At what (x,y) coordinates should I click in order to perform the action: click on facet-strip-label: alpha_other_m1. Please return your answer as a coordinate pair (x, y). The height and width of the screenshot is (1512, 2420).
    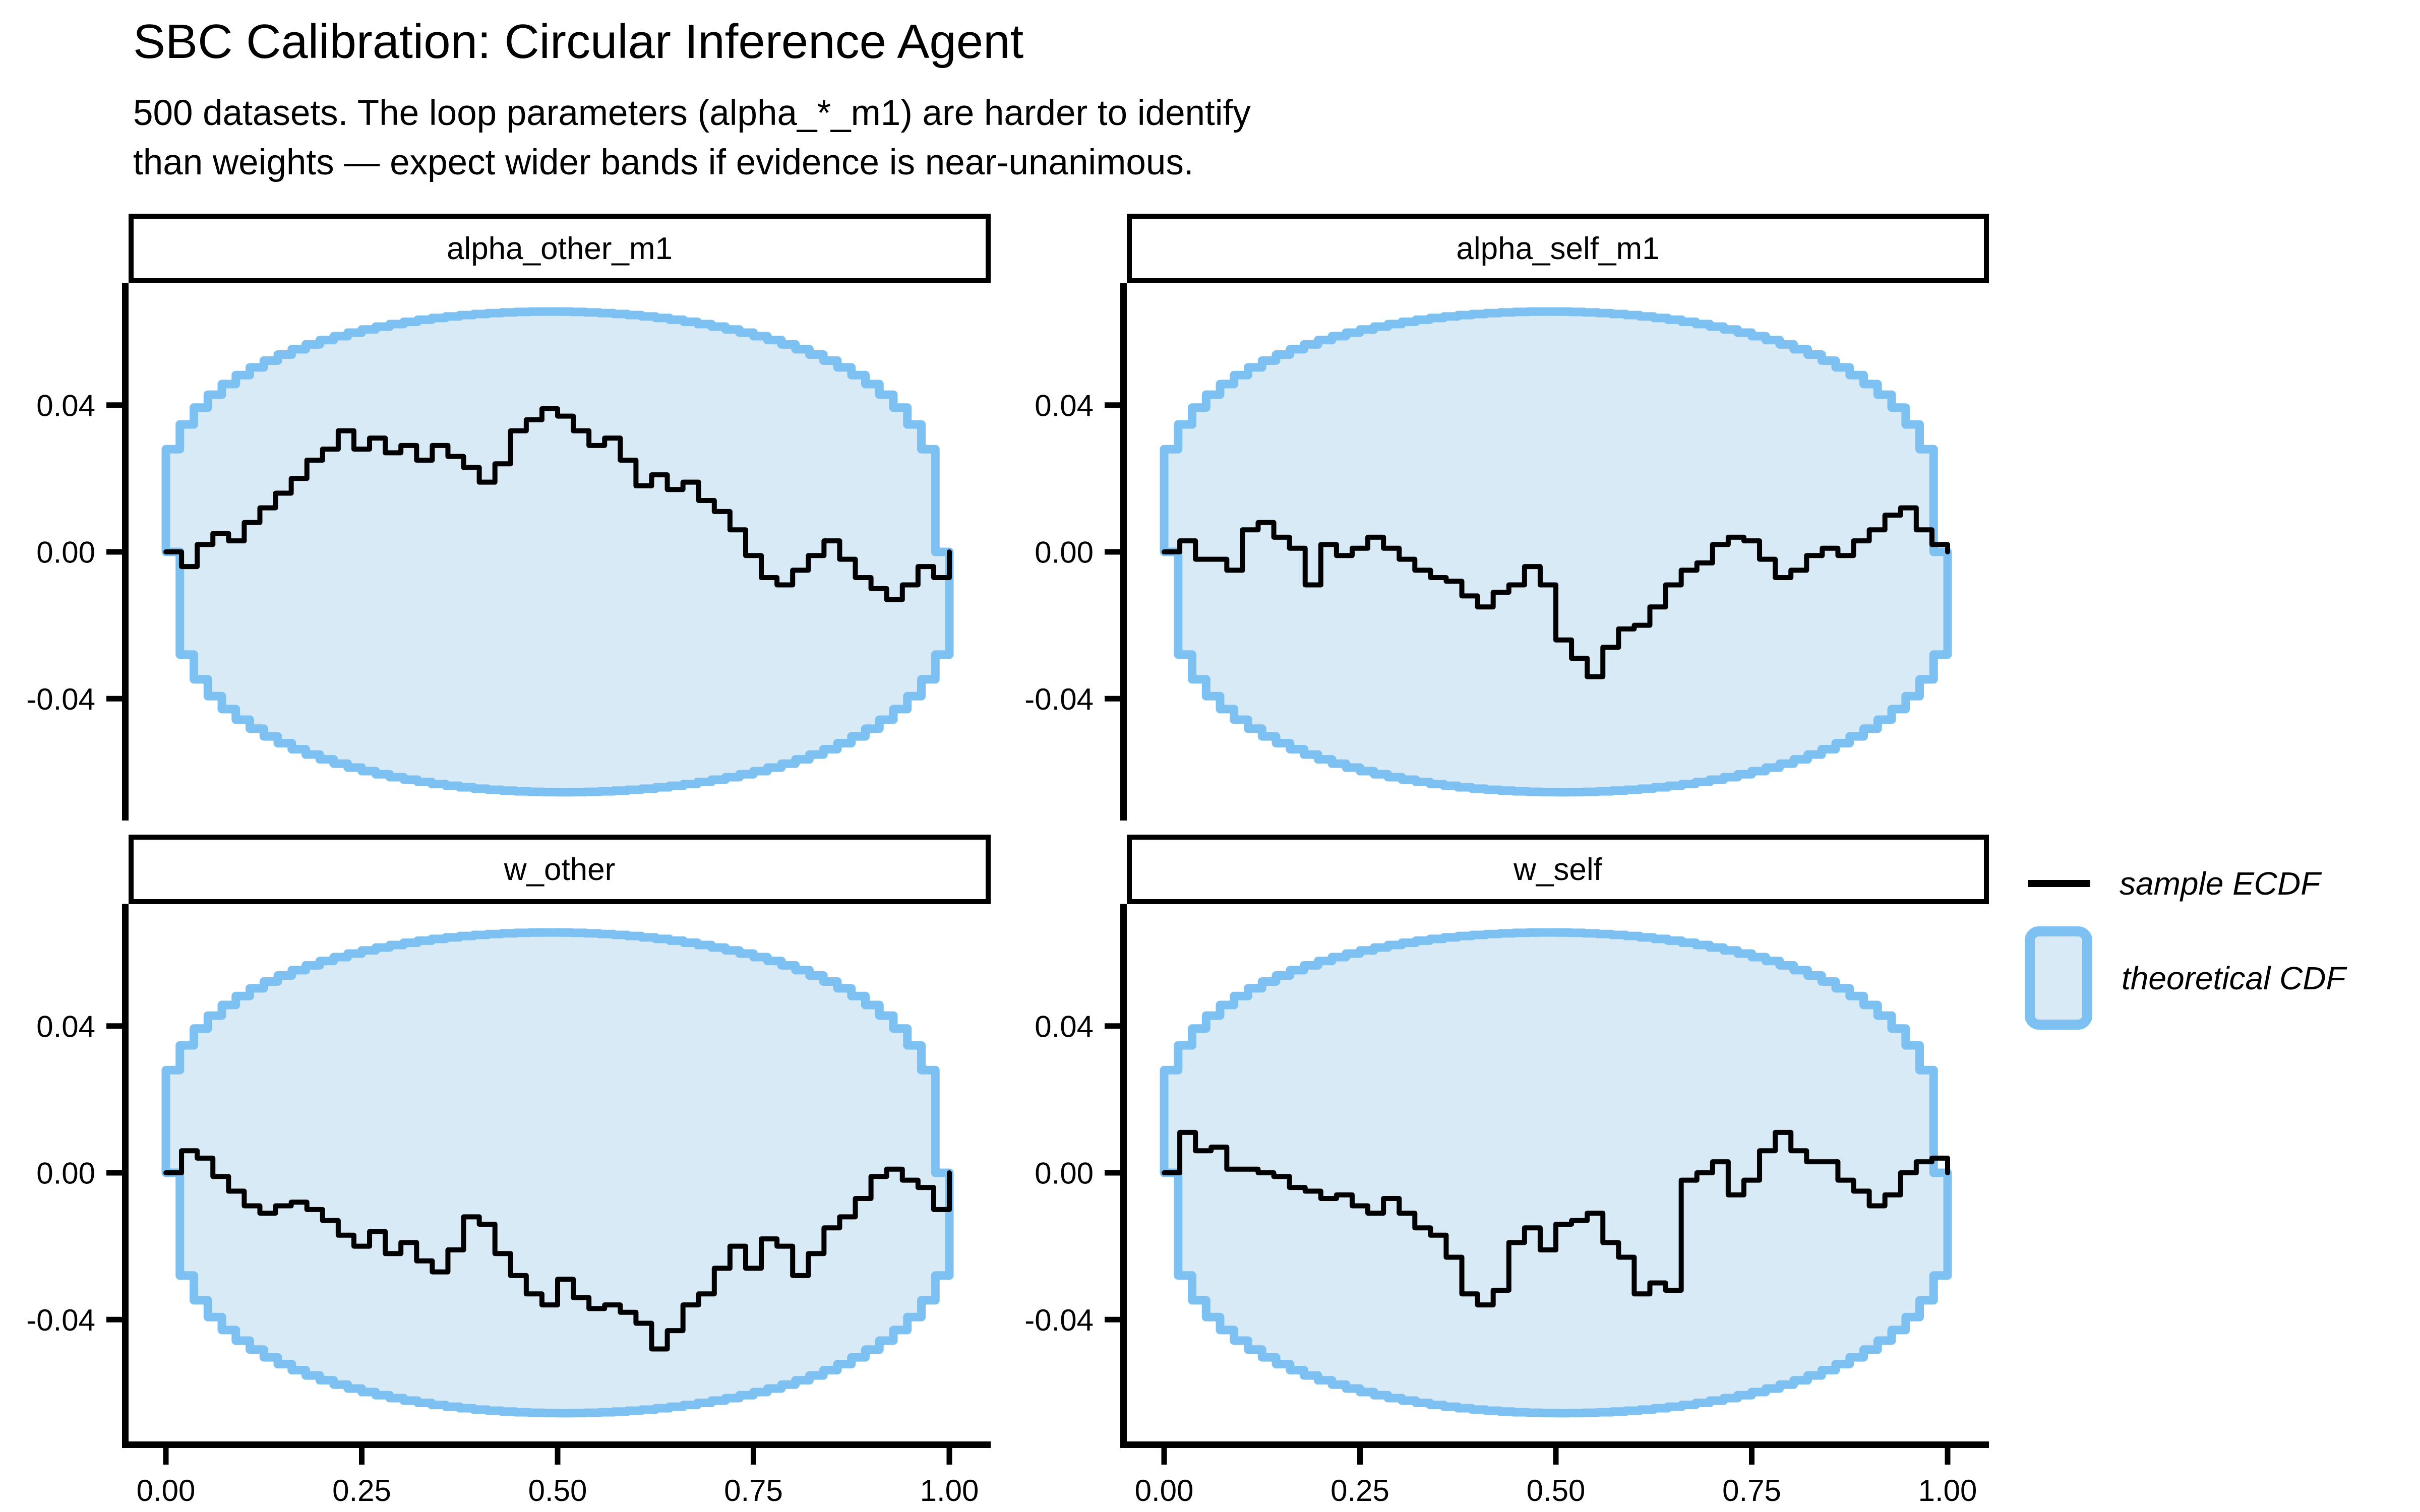
    Looking at the image, I should click on (559, 248).